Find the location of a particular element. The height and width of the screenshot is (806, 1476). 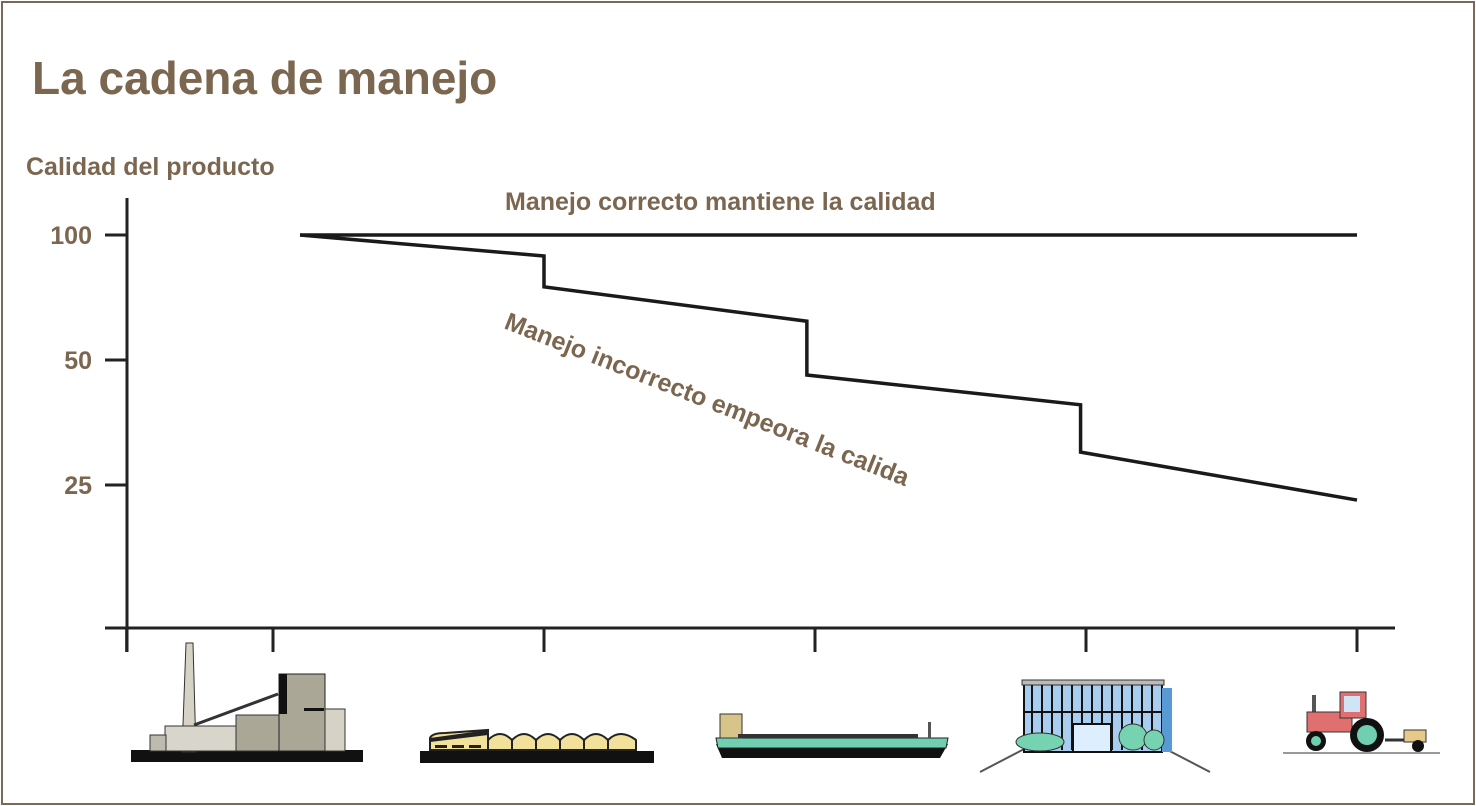

tractor-icon is located at coordinates (1361, 722).